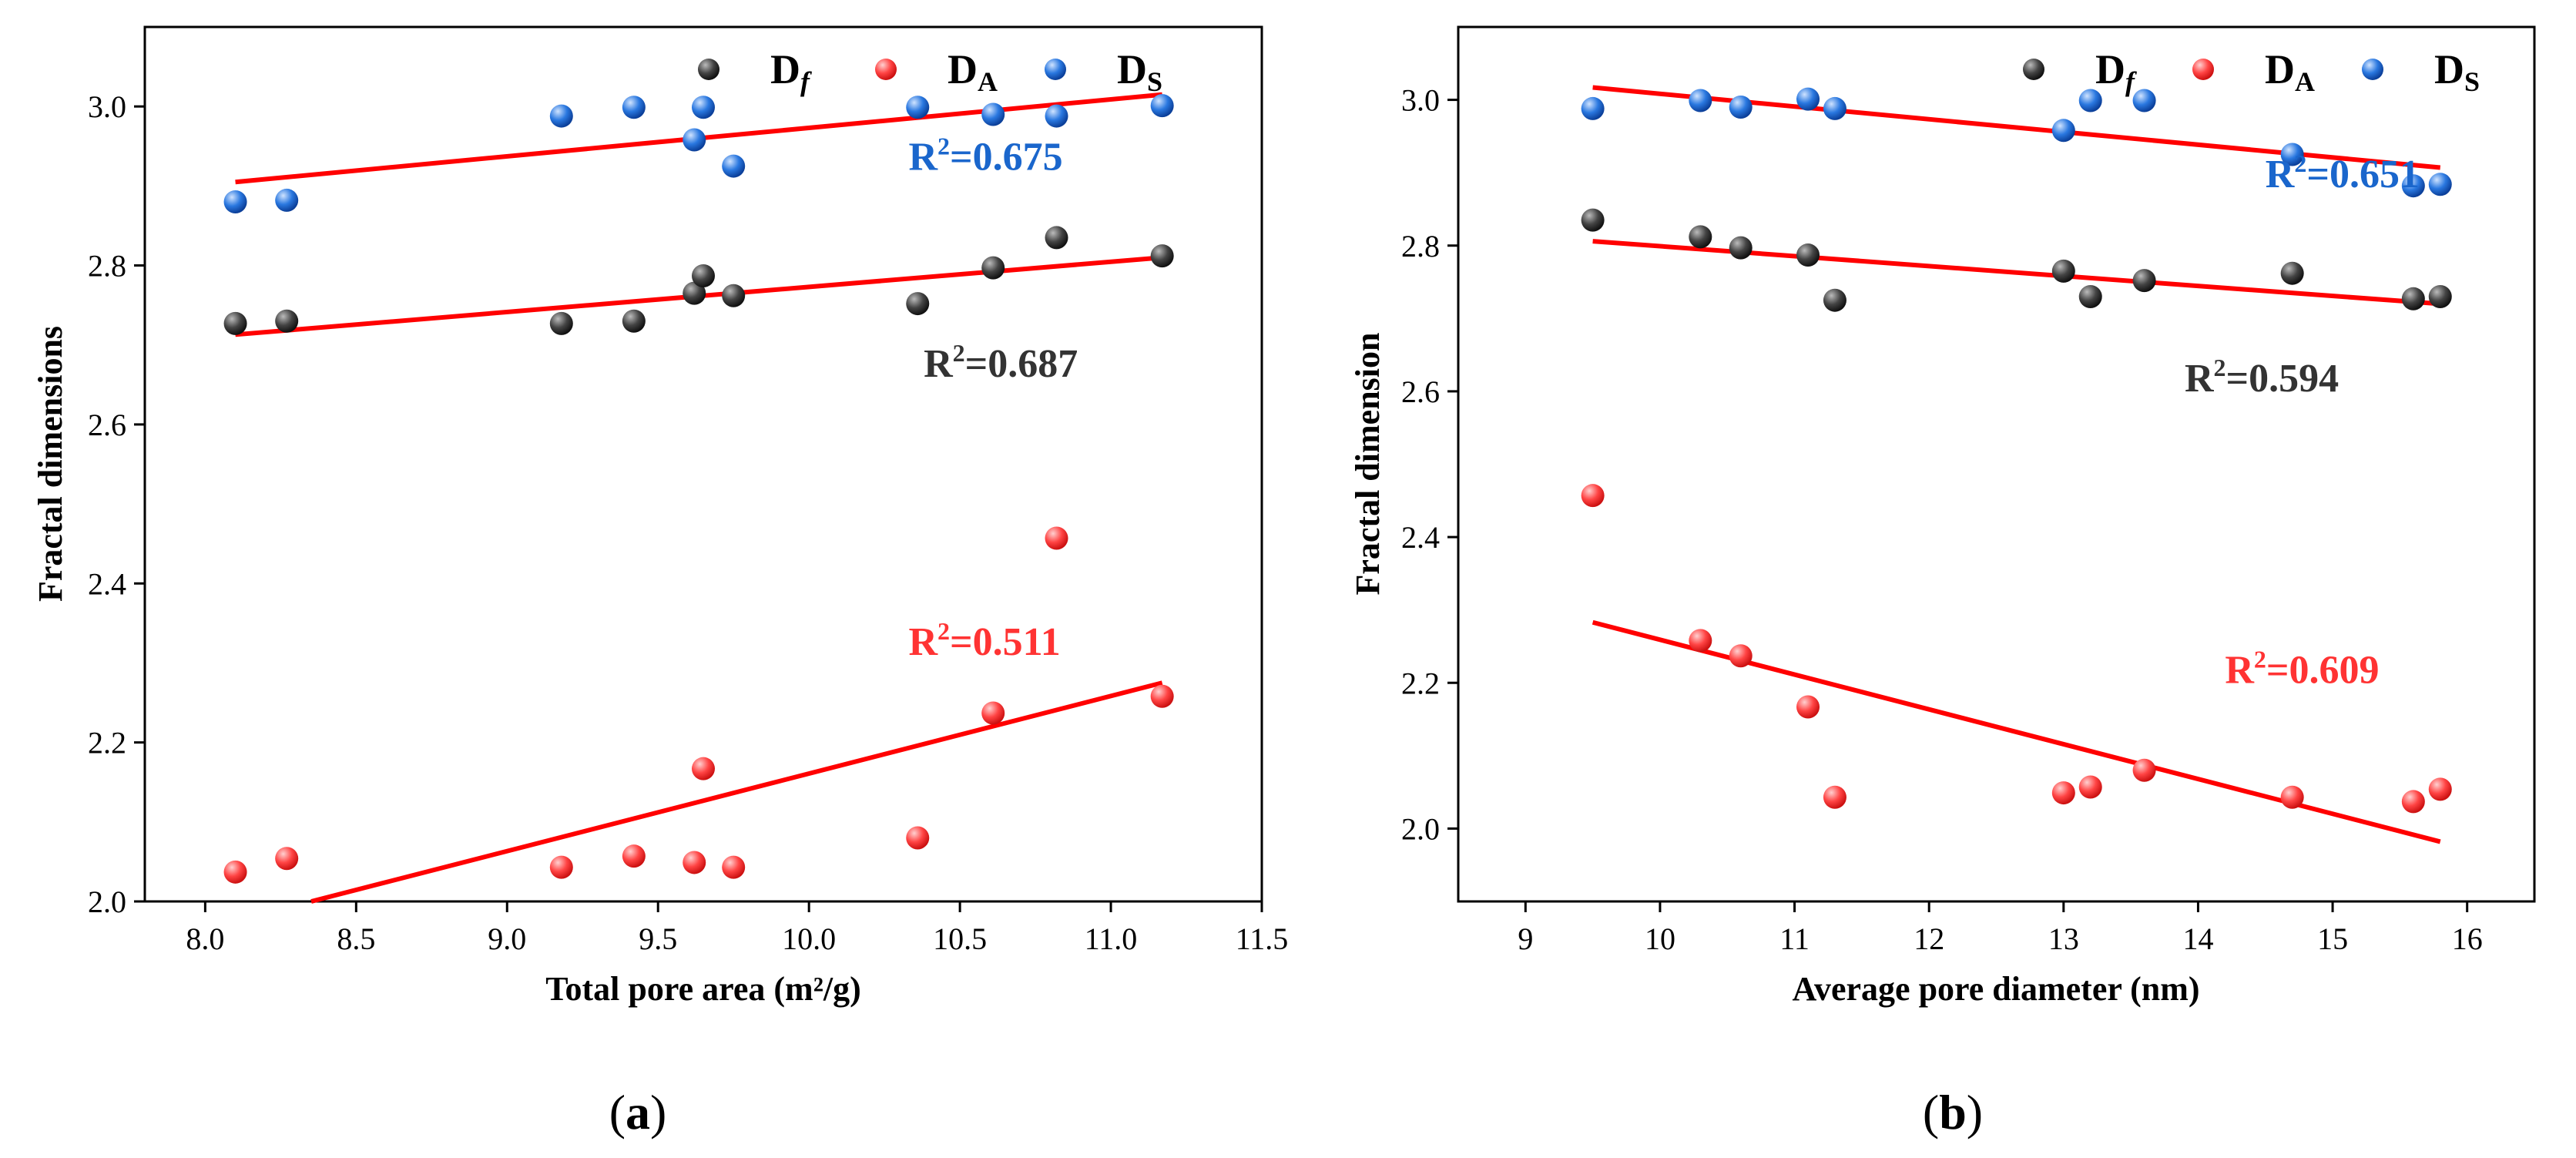 This screenshot has height=1158, width=2576. I want to click on x-tick-label: 11.5, so click(1262, 938).